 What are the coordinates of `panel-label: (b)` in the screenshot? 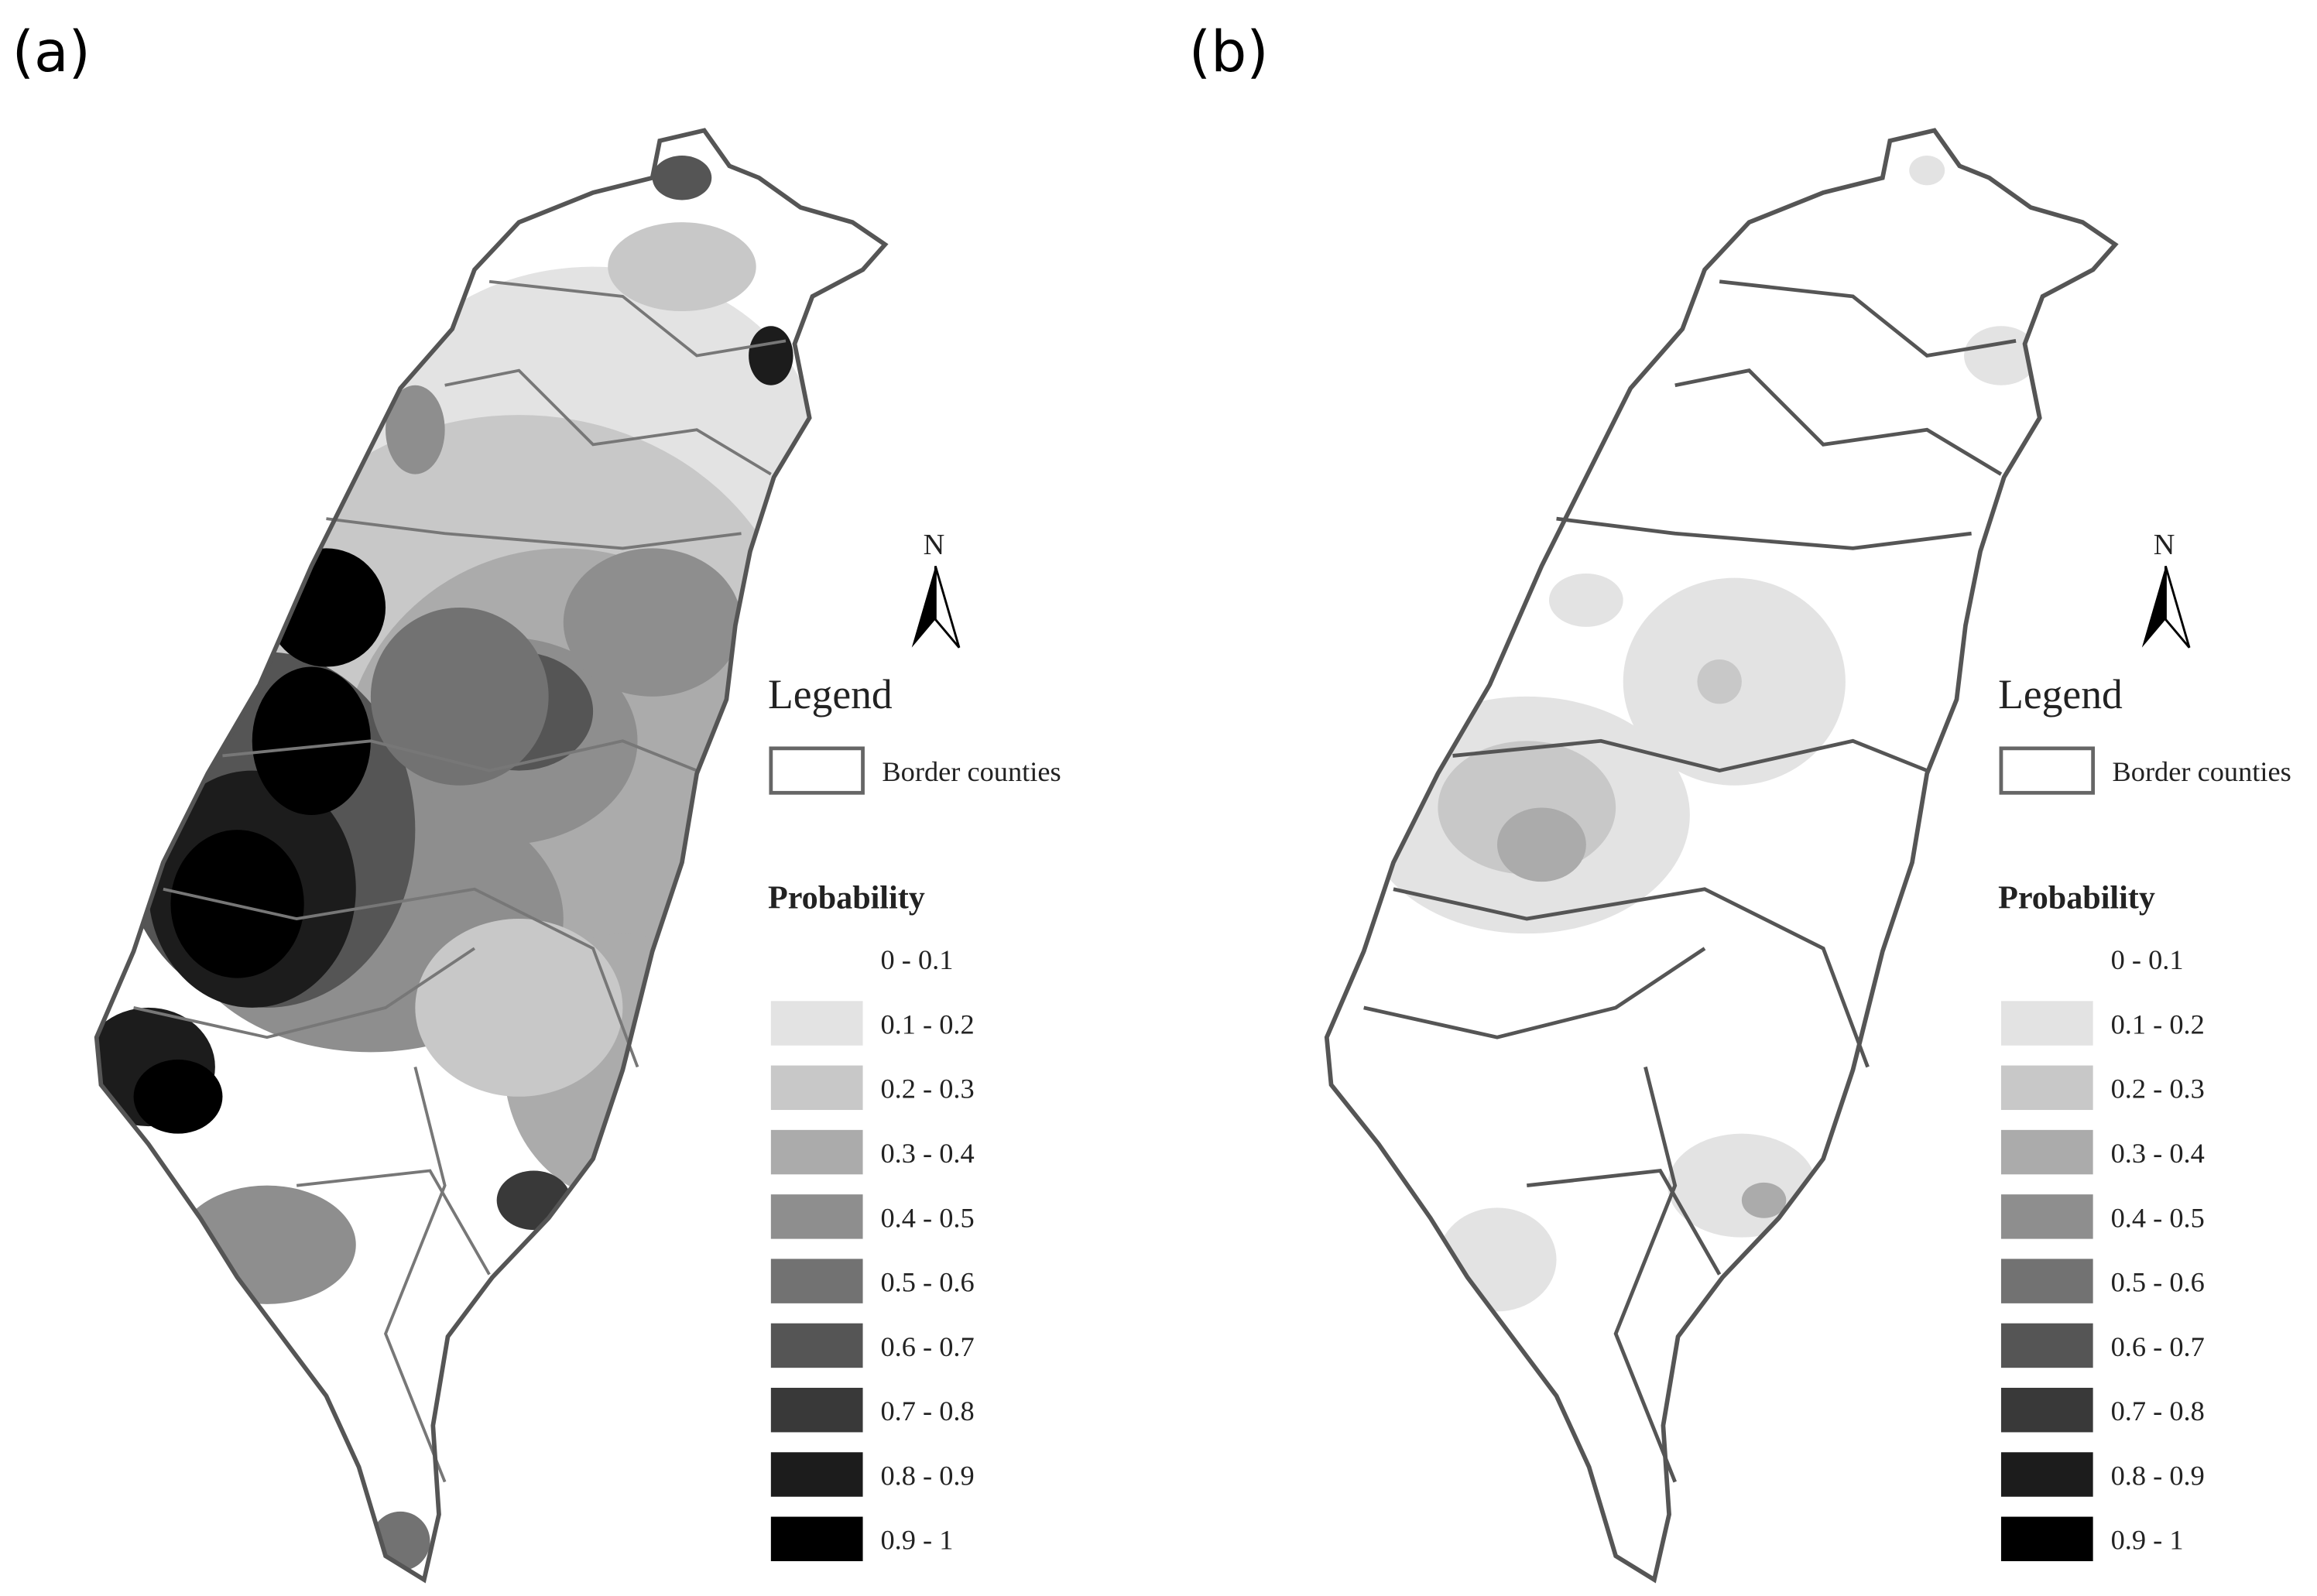 It's located at (1229, 52).